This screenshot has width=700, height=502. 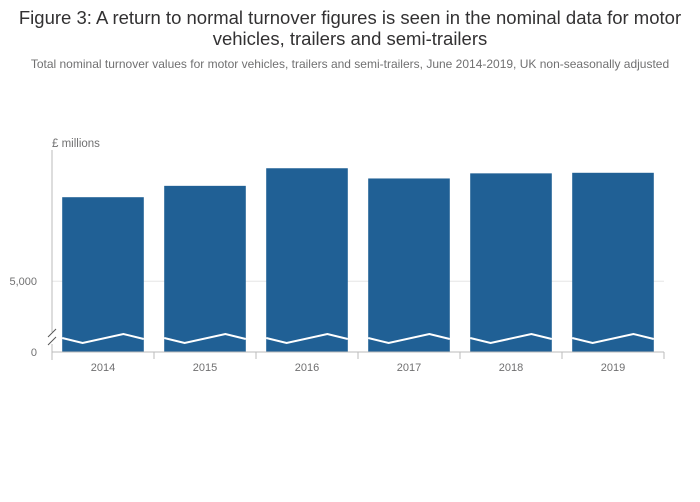 I want to click on x-tick-label: 2018, so click(x=511, y=368).